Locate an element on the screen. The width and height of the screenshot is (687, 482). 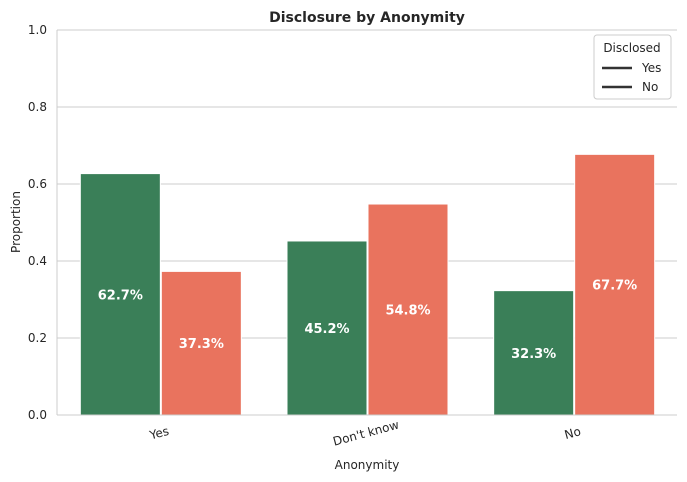
bar-don-t-know-no is located at coordinates (408, 309).